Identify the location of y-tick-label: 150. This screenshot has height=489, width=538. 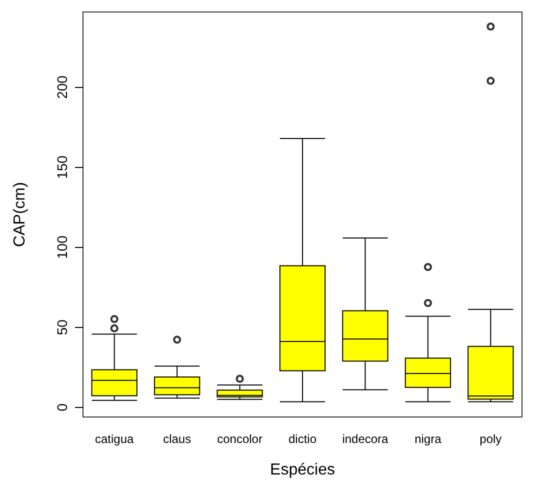
(62, 167).